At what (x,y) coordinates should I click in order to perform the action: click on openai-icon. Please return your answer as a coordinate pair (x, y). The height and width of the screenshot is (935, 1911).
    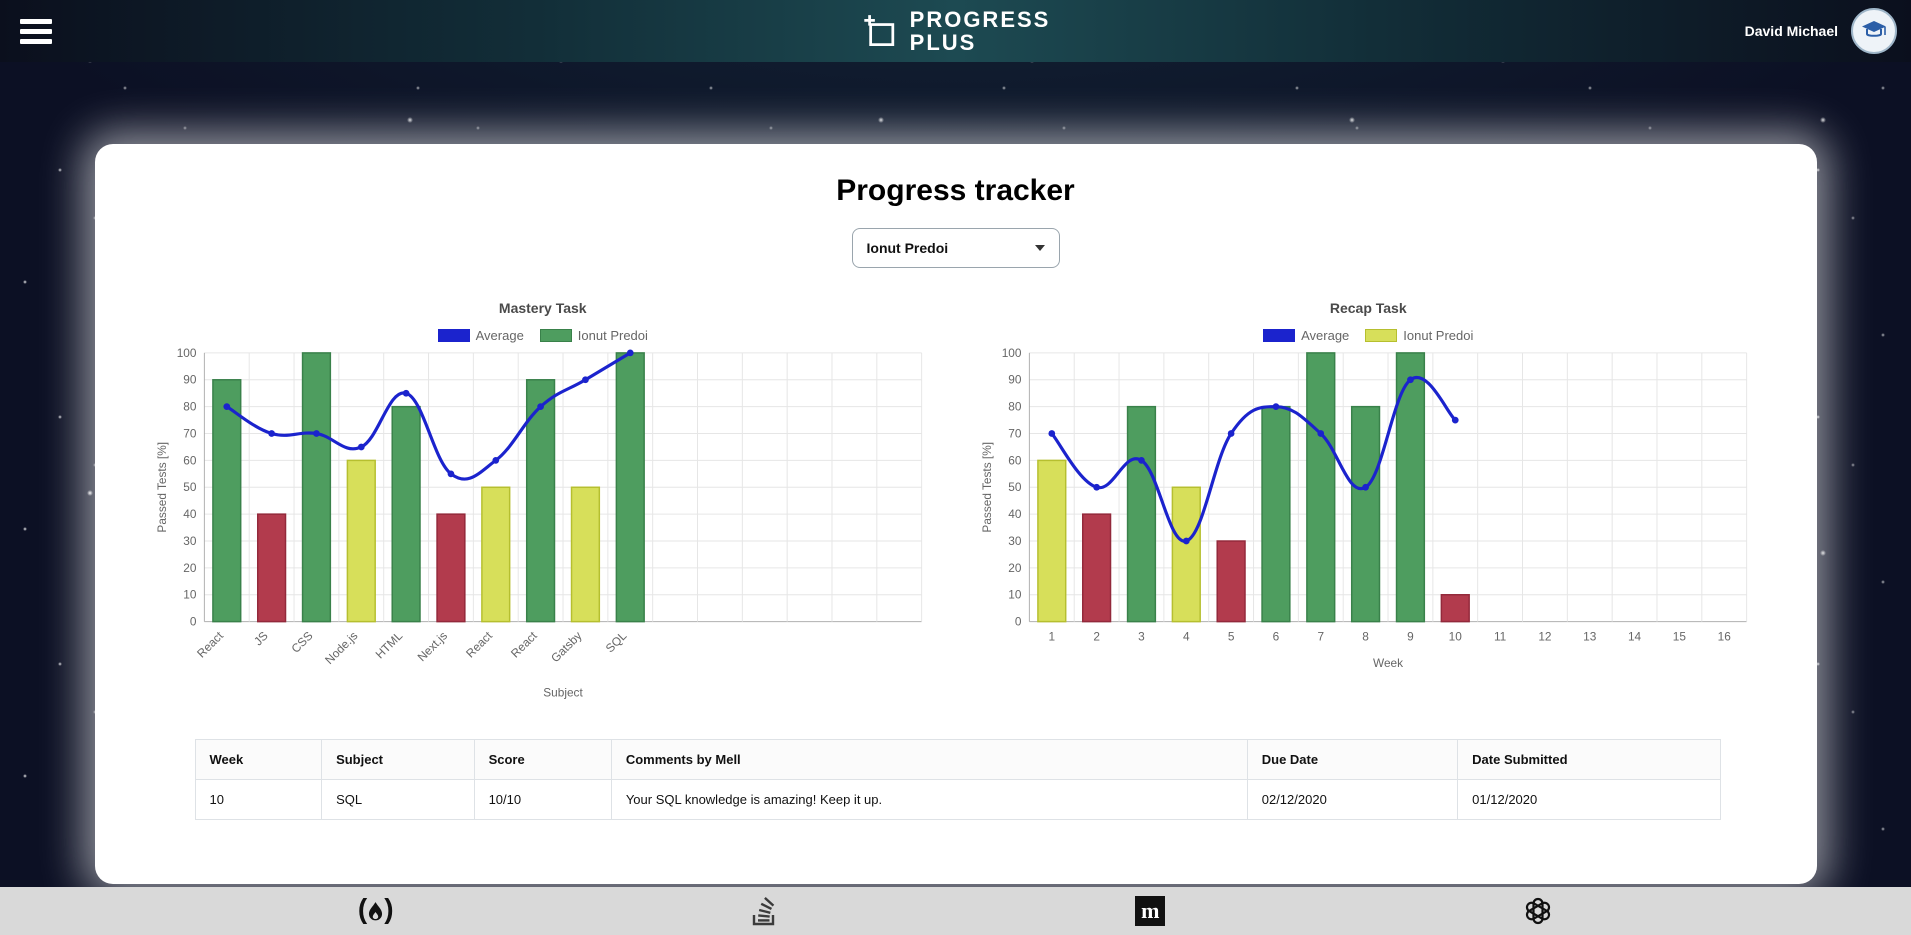
    Looking at the image, I should click on (1538, 911).